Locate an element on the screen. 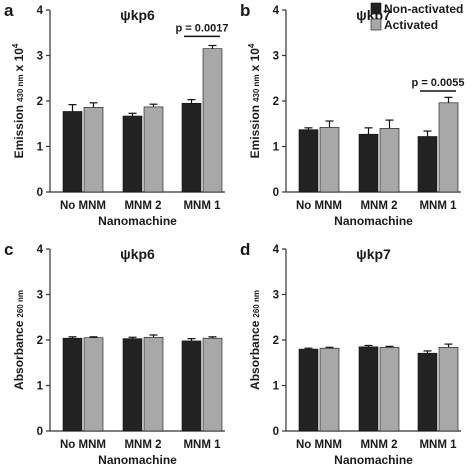  legend-label: Activated is located at coordinates (411, 25).